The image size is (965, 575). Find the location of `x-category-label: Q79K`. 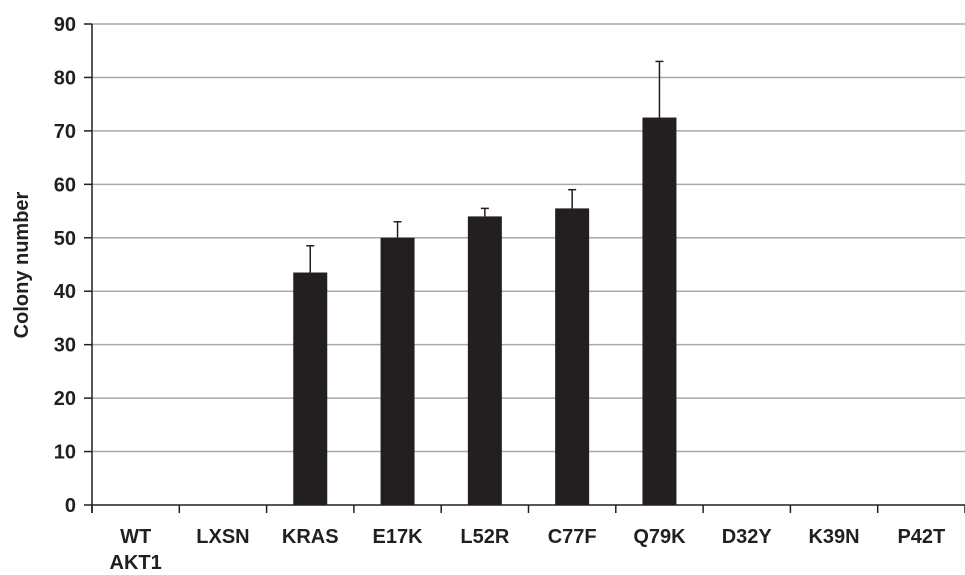

x-category-label: Q79K is located at coordinates (659, 537).